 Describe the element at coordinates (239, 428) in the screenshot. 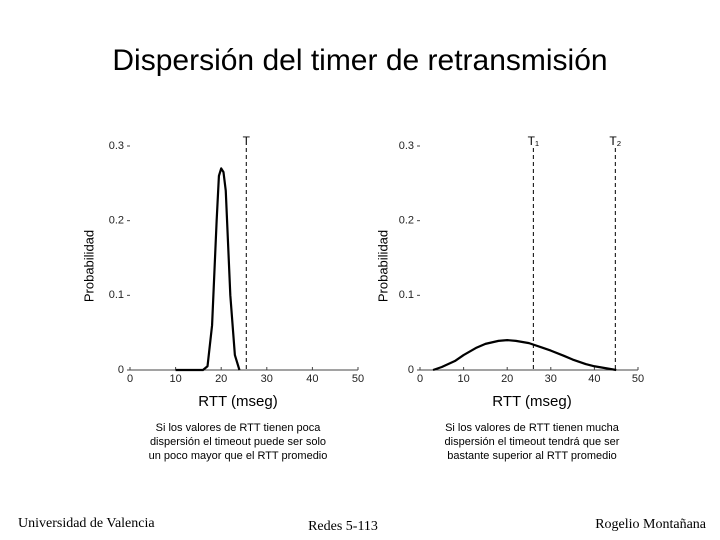

I see `caption: Si los valores de RTT tienen poca` at that location.